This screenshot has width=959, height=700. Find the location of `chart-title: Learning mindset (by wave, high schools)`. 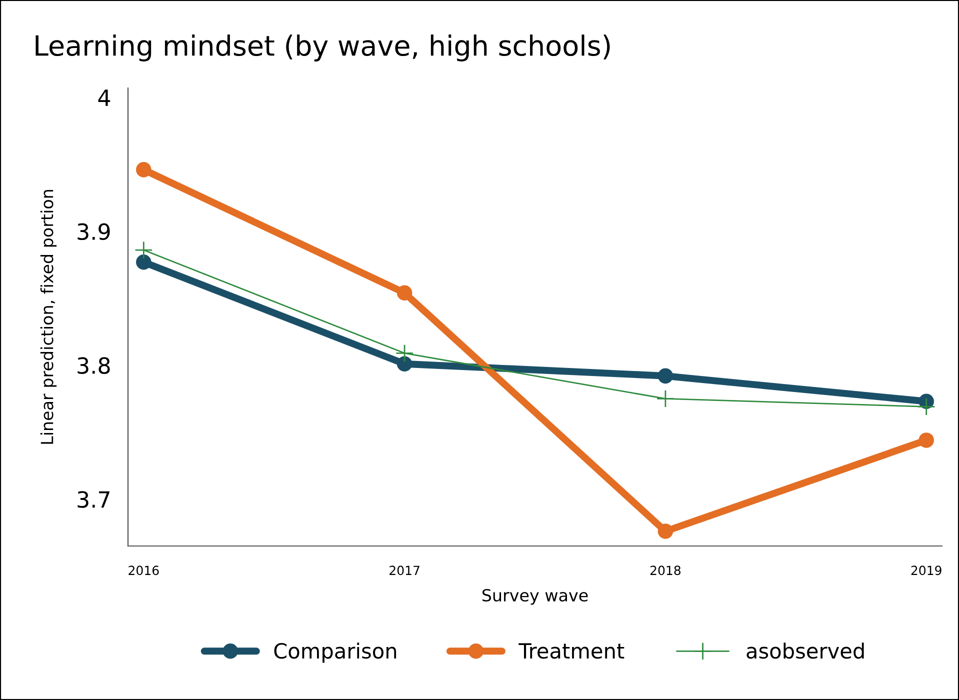

chart-title: Learning mindset (by wave, high schools) is located at coordinates (323, 48).